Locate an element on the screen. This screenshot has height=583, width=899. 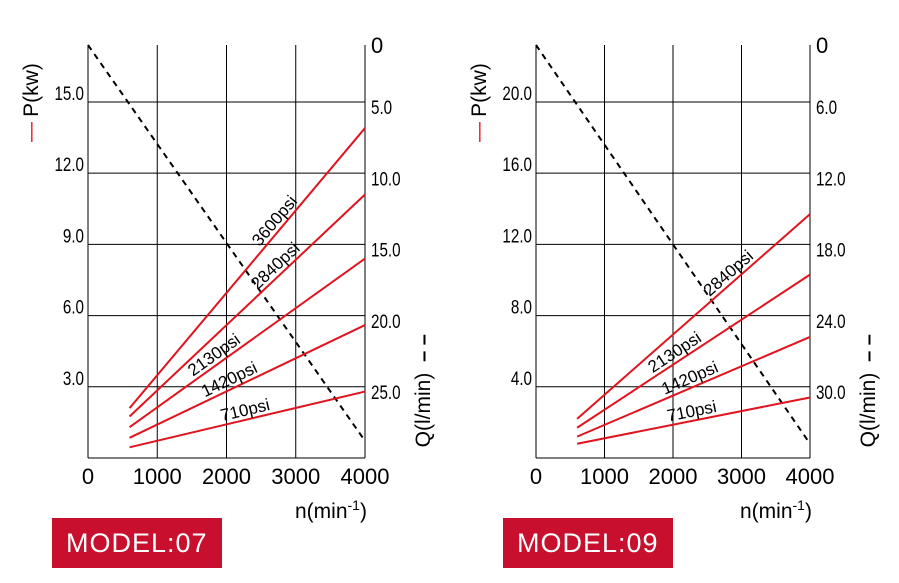
model-09-badge: MODEL:09 is located at coordinates (588, 543).